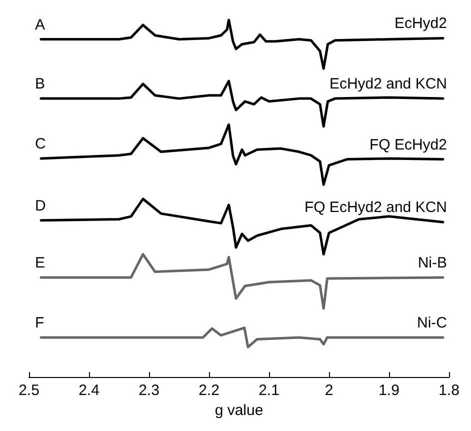 Image resolution: width=471 pixels, height=431 pixels. What do you see at coordinates (420, 23) in the screenshot?
I see `series-label: EcHyd2` at bounding box center [420, 23].